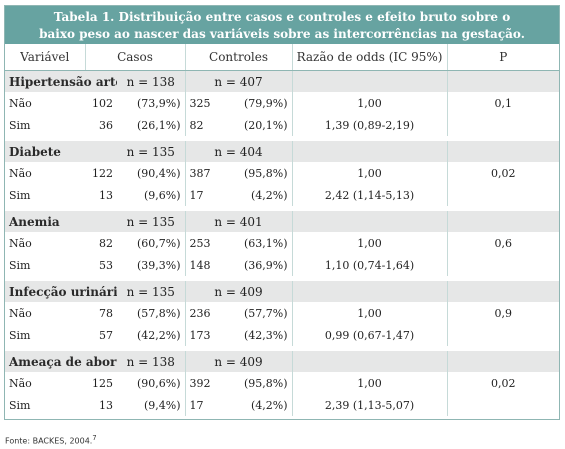  Describe the element at coordinates (256, 335) in the screenshot. I see `controles-percent: (42,3%)` at that location.